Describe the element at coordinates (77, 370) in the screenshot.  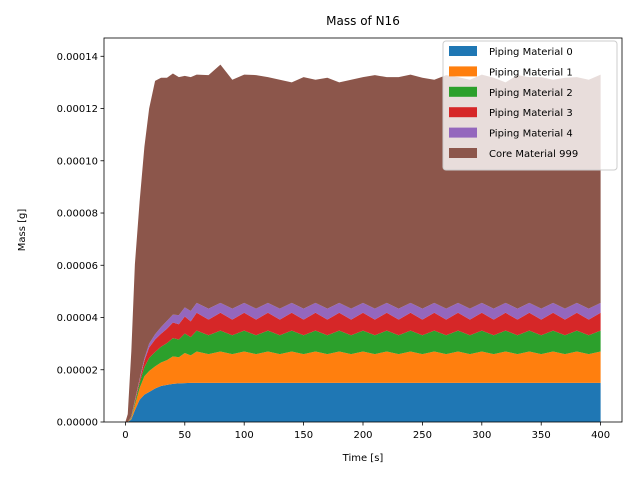
I see `y-tick-label: 0.00002` at that location.